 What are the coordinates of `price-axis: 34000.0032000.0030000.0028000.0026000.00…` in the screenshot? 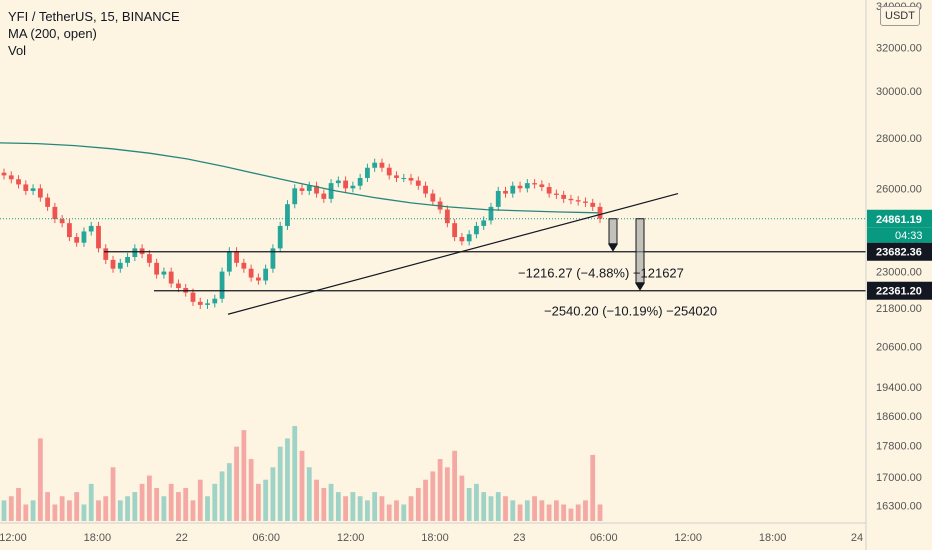 It's located at (899, 256).